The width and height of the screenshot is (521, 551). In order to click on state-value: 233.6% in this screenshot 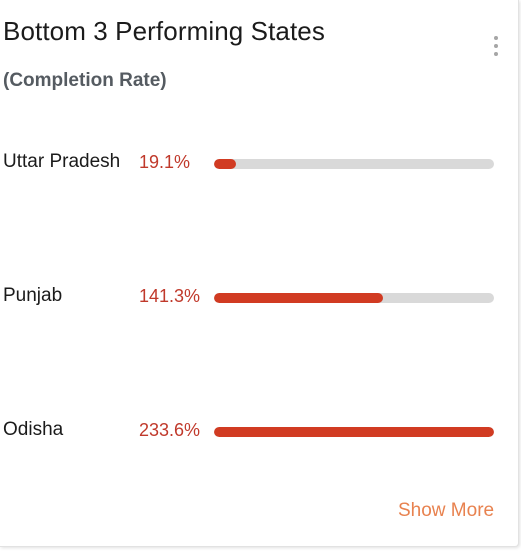, I will do `click(170, 430)`.